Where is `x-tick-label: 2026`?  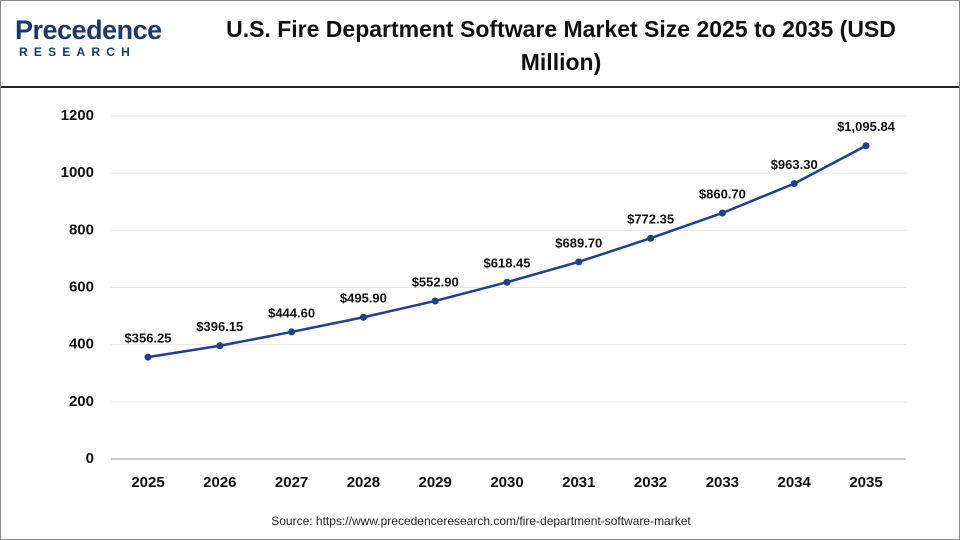
x-tick-label: 2026 is located at coordinates (219, 482).